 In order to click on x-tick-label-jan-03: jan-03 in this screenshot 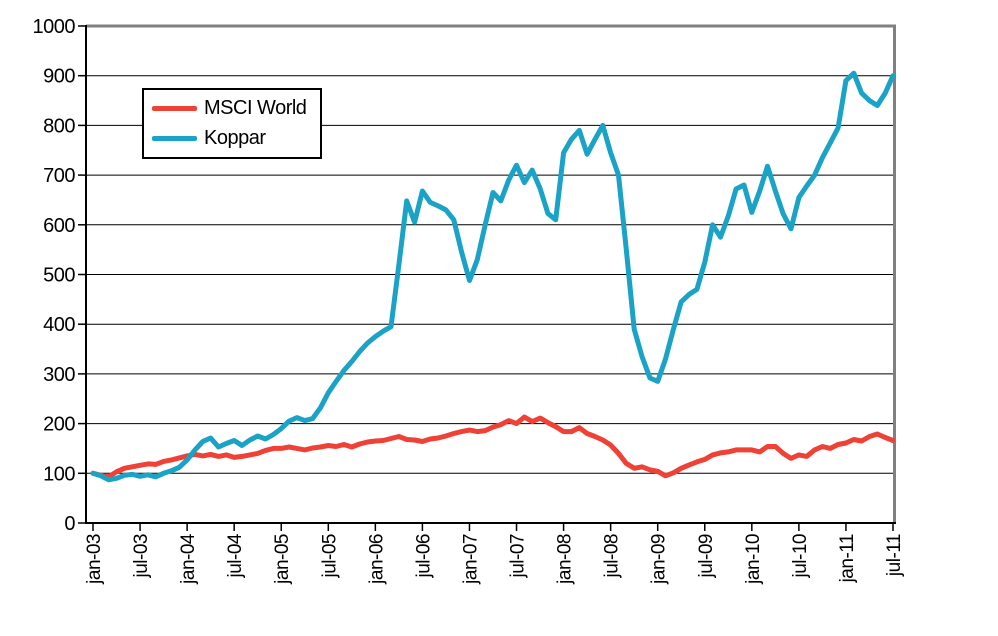, I will do `click(94, 559)`.